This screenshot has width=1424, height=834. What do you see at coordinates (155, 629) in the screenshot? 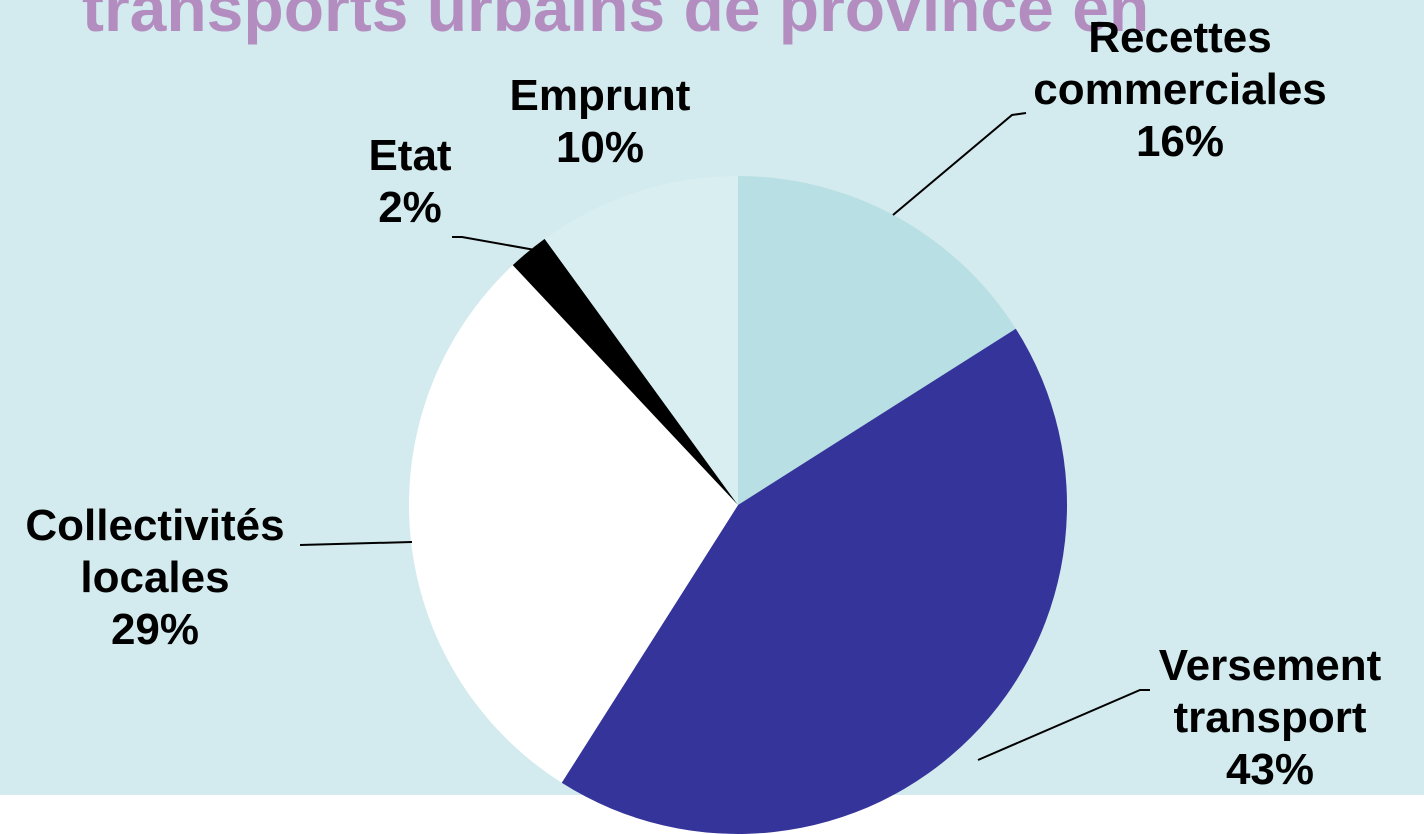
I see `value-label: 29%` at bounding box center [155, 629].